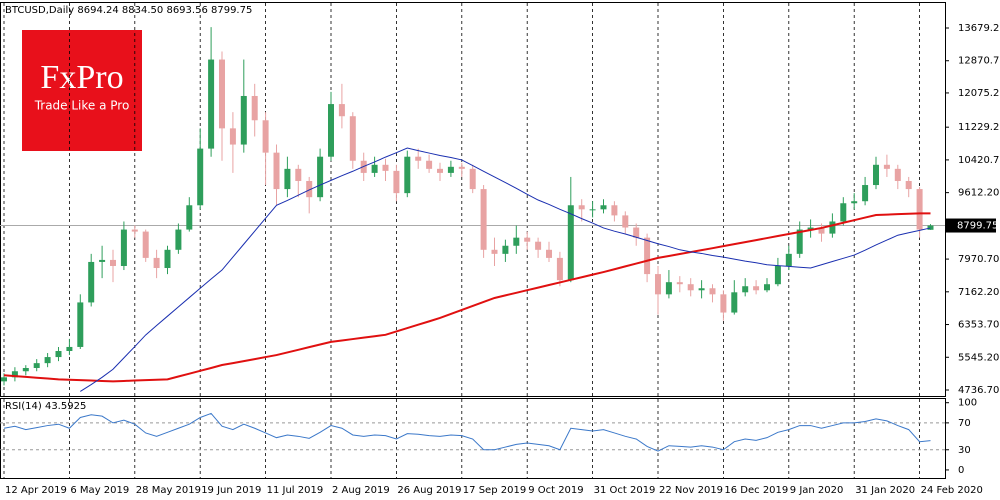 The image size is (1000, 500). I want to click on y-tick-label: 6353.70, so click(978, 325).